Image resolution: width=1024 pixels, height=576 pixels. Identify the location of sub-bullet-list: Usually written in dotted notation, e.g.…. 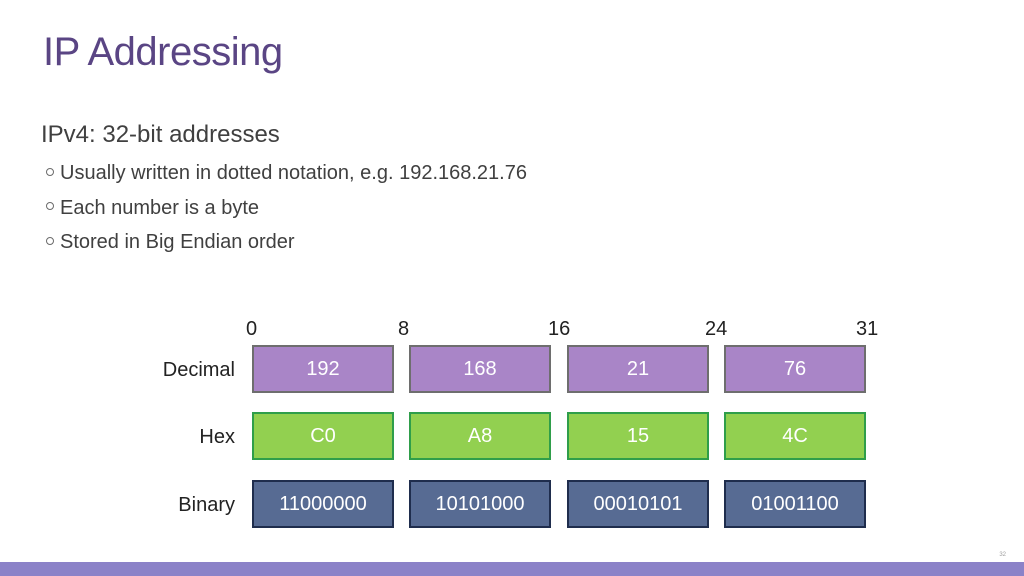
(286, 212).